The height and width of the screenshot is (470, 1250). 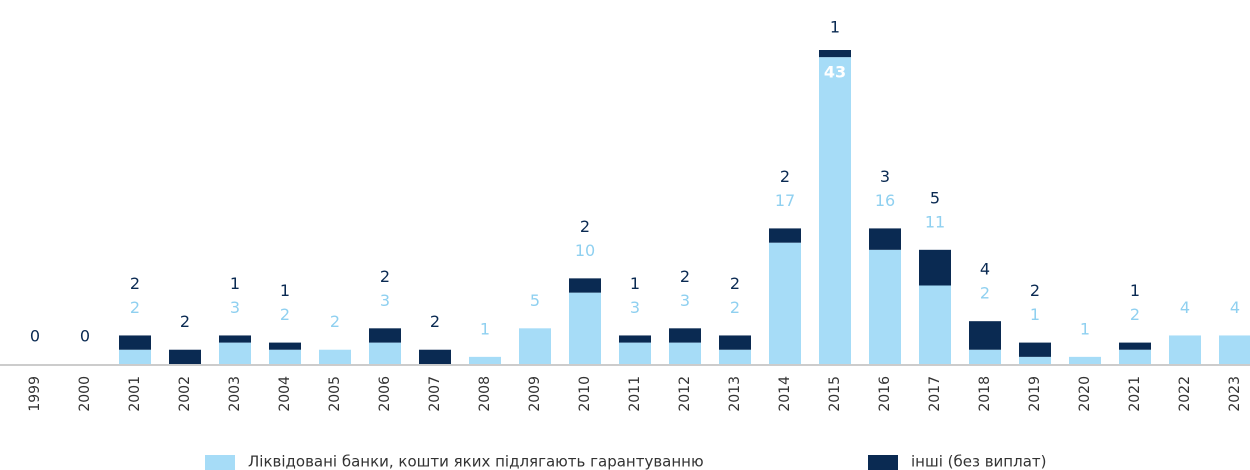 I want to click on x-tick-label: 2003, so click(x=235, y=394).